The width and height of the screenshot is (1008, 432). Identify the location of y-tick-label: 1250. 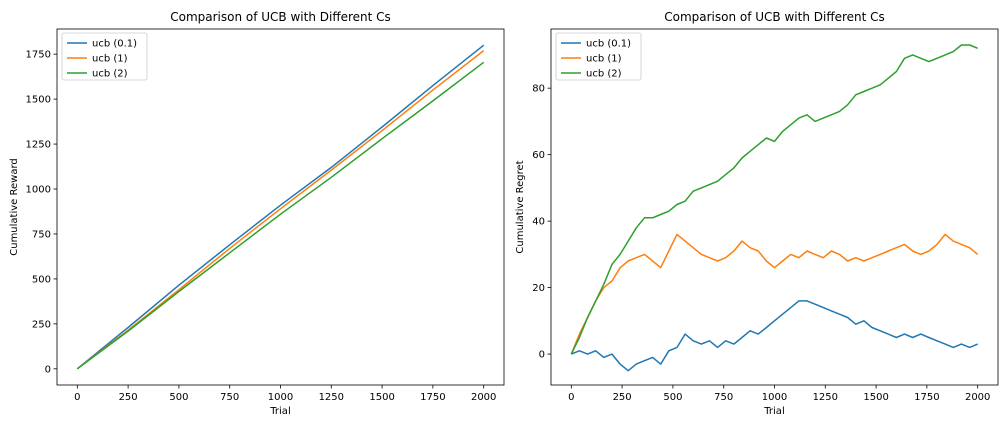
(38, 145).